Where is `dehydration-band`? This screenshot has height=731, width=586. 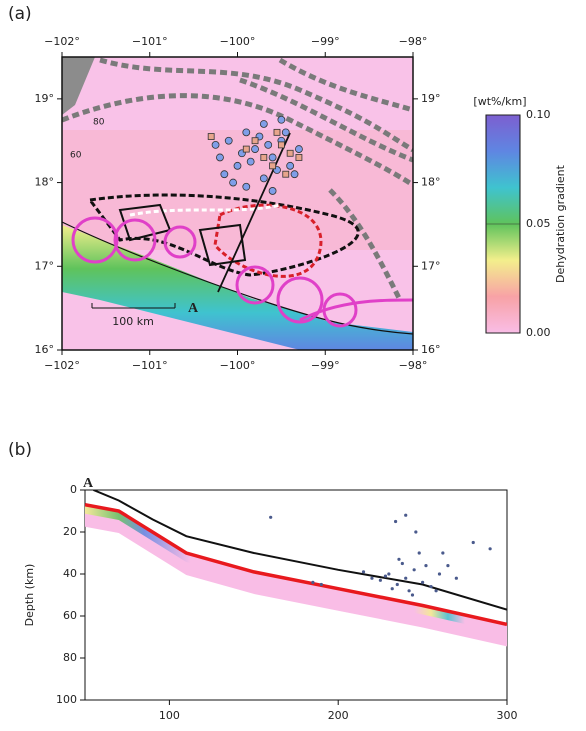 dehydration-band is located at coordinates (296, 575).